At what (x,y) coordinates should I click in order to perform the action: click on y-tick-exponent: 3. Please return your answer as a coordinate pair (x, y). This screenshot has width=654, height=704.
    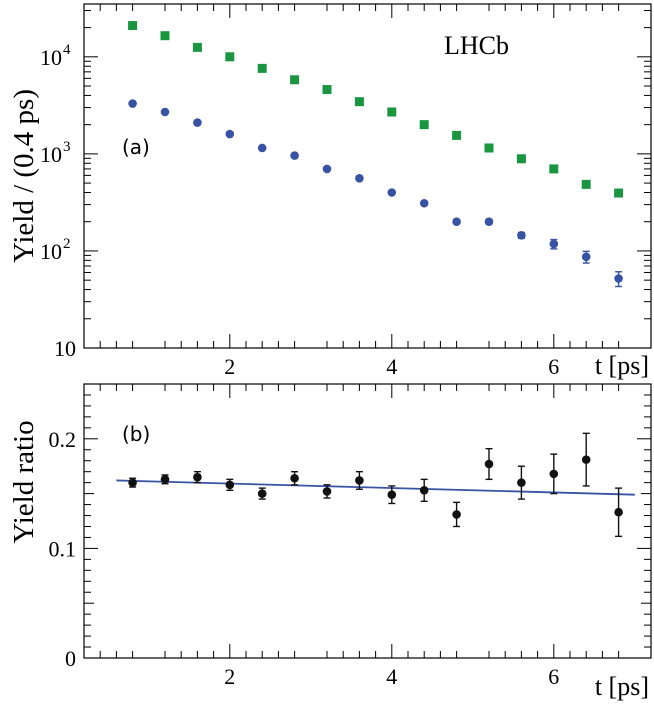
    Looking at the image, I should click on (67, 147).